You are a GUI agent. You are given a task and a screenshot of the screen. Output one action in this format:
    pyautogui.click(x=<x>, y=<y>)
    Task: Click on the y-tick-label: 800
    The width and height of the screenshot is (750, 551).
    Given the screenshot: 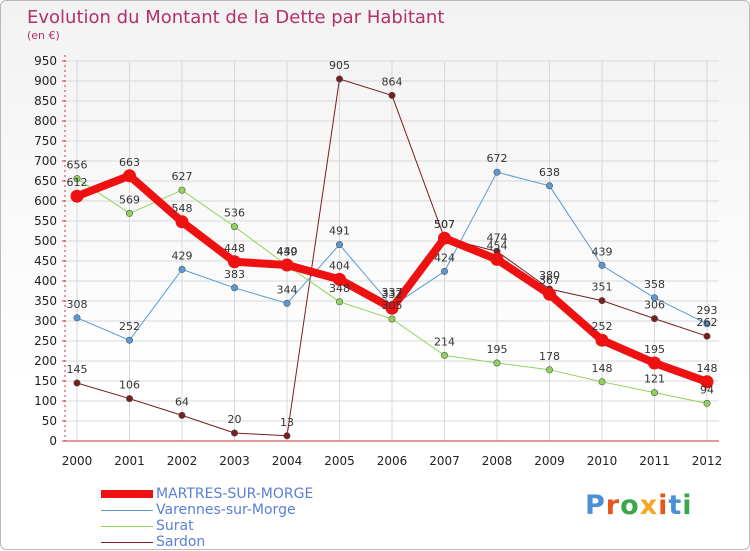 What is the action you would take?
    pyautogui.click(x=45, y=121)
    